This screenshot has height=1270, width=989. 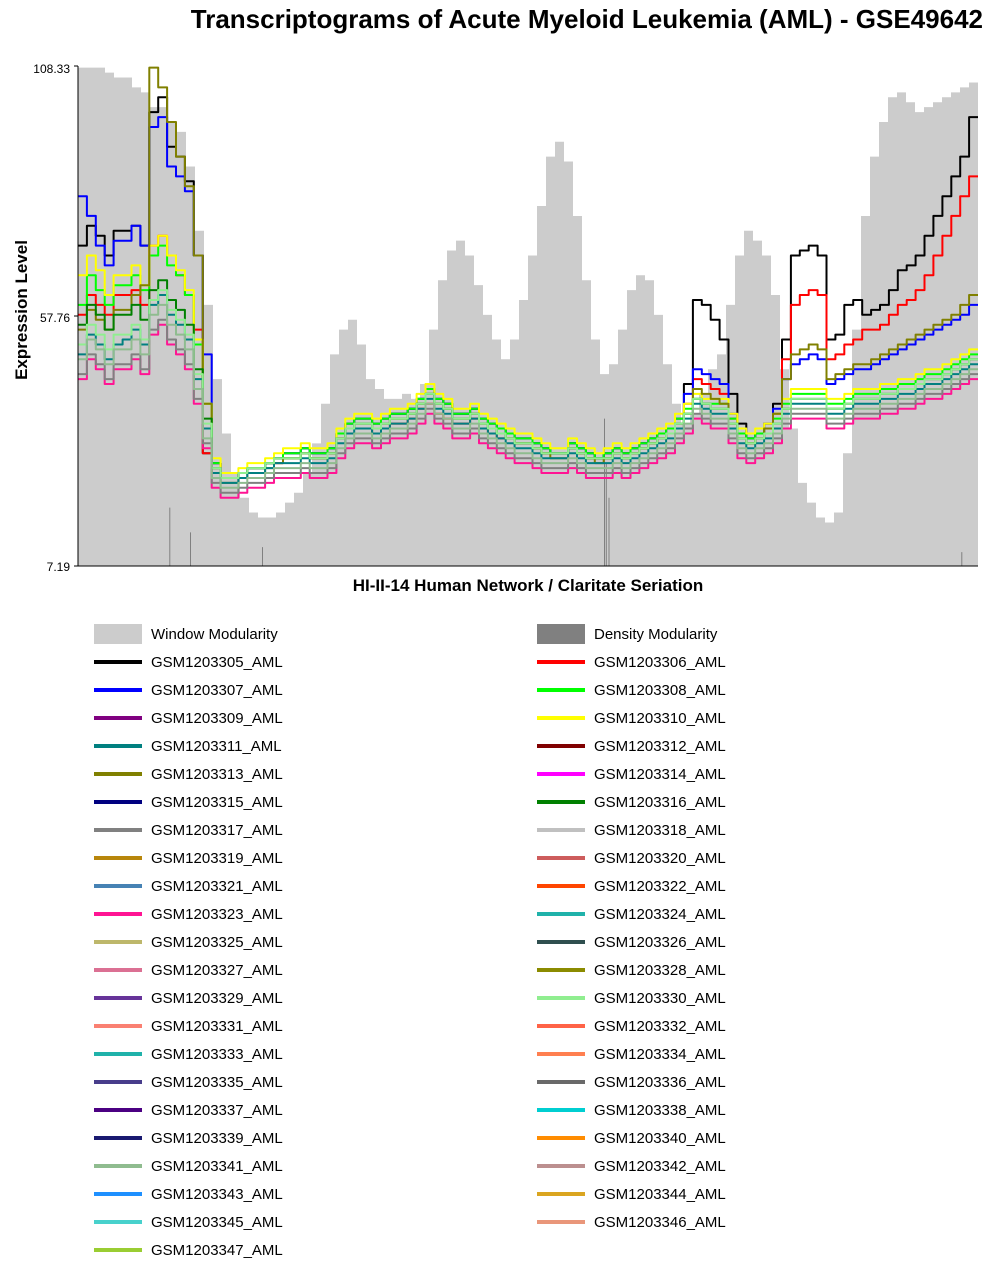 What do you see at coordinates (217, 970) in the screenshot?
I see `legend-label: GSM1203327_AML` at bounding box center [217, 970].